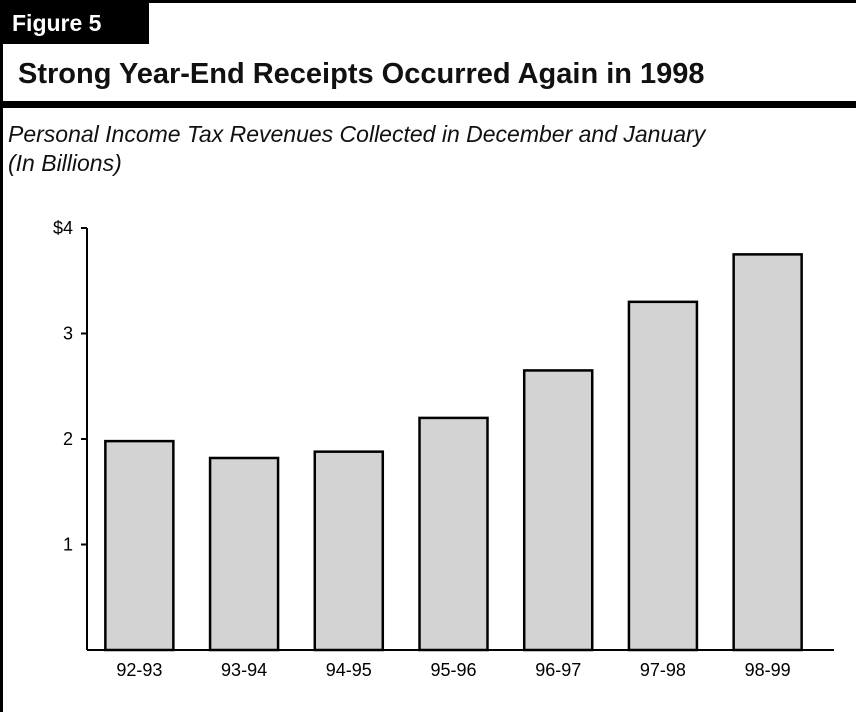  What do you see at coordinates (76, 23) in the screenshot?
I see `figure-label: Figure 5` at bounding box center [76, 23].